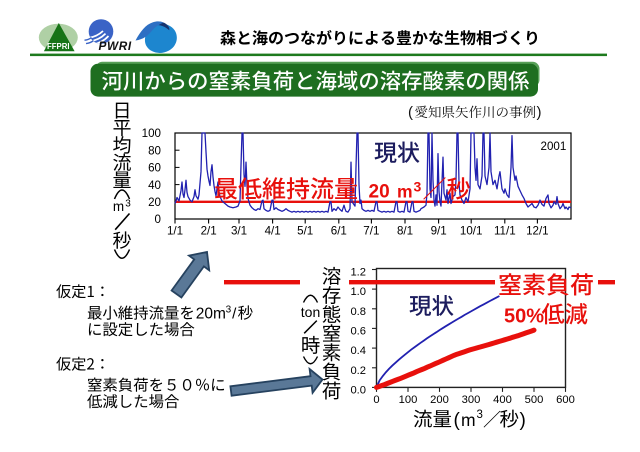 The image size is (640, 452). I want to click on svg-text: 0.2, so click(358, 371).